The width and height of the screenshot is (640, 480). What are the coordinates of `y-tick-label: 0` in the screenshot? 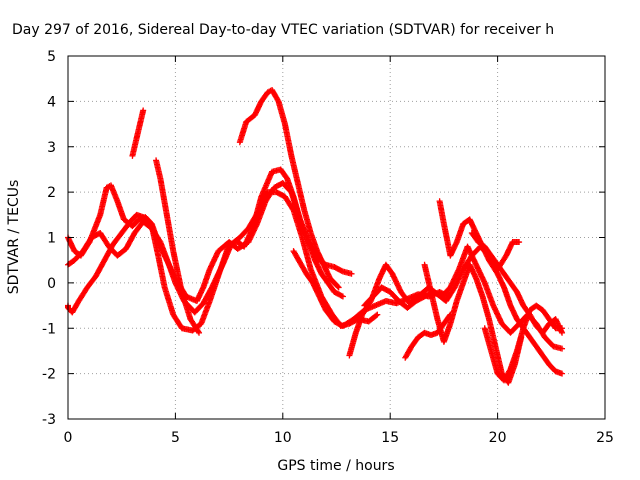 It's located at (51, 284).